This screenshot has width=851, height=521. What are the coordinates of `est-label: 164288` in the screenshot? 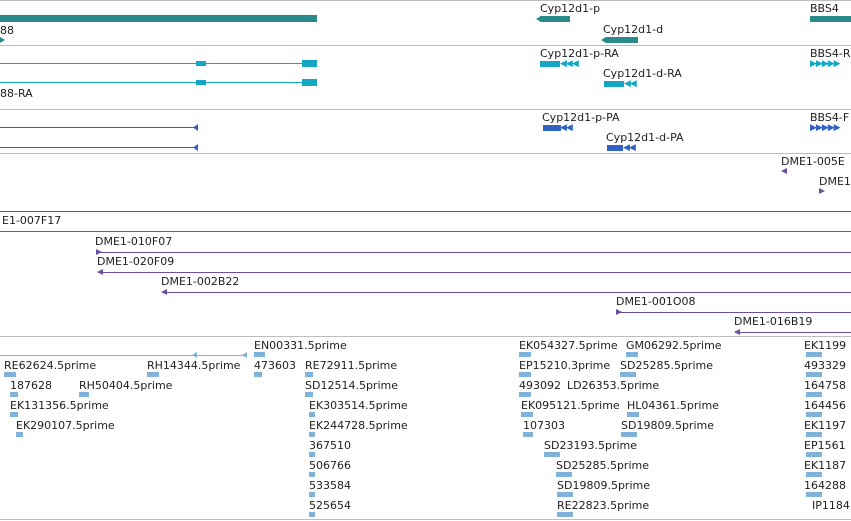 It's located at (825, 485).